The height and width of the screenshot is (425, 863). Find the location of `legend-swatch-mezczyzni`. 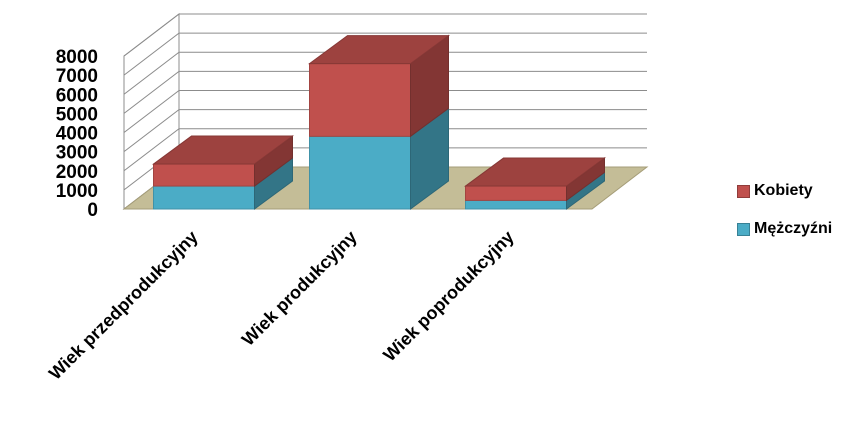

legend-swatch-mezczyzni is located at coordinates (743, 229).